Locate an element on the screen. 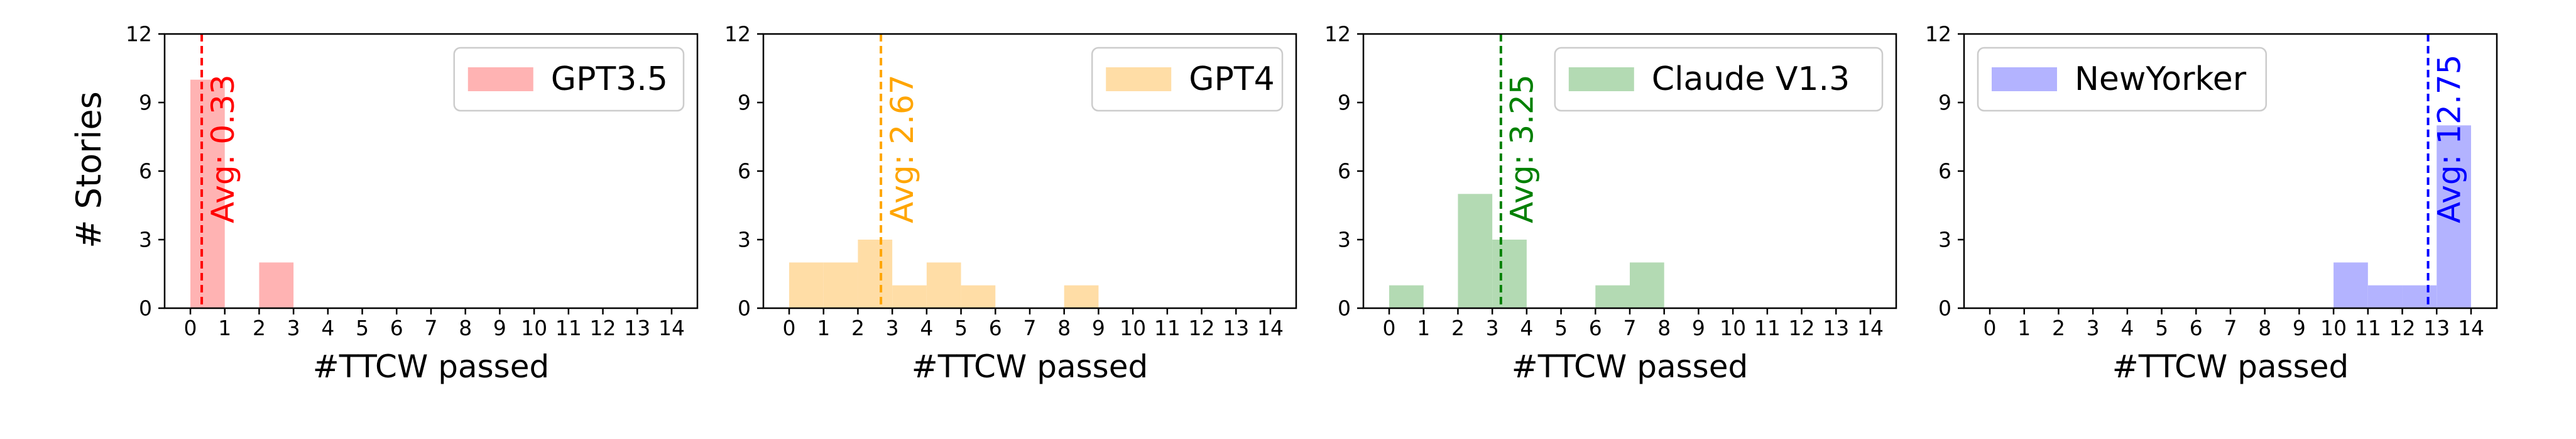 The width and height of the screenshot is (2576, 439). legend-label: GPT4 is located at coordinates (1232, 79).